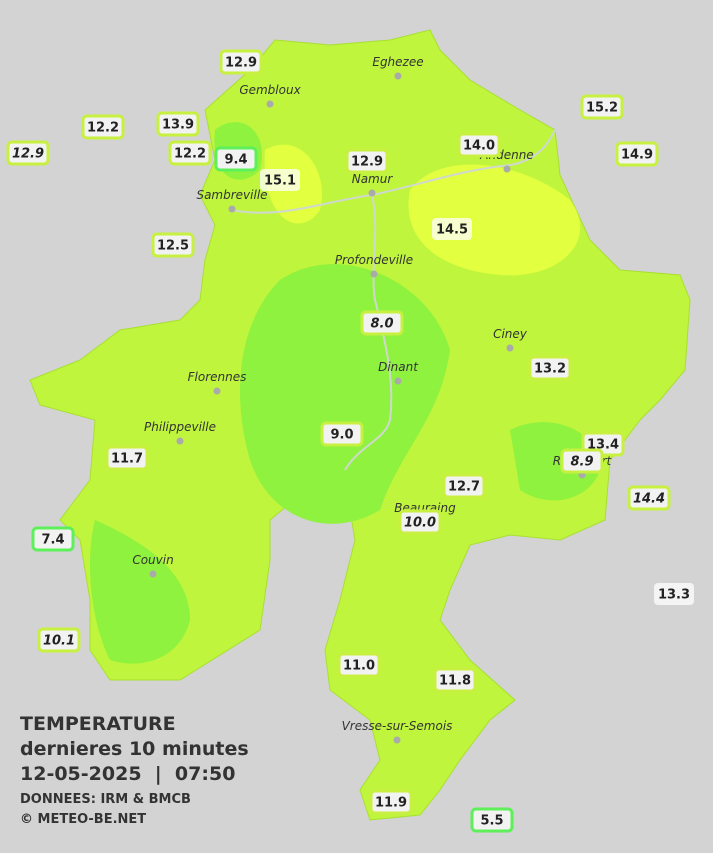 Image resolution: width=713 pixels, height=853 pixels. I want to click on station-value: 12.5, so click(173, 246).